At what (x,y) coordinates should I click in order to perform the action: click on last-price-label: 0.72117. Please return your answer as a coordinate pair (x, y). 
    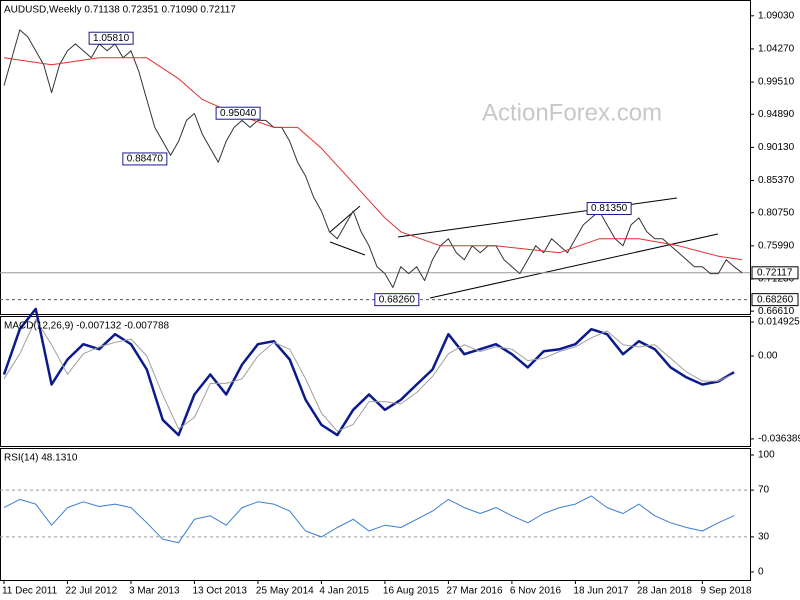
    Looking at the image, I should click on (775, 272).